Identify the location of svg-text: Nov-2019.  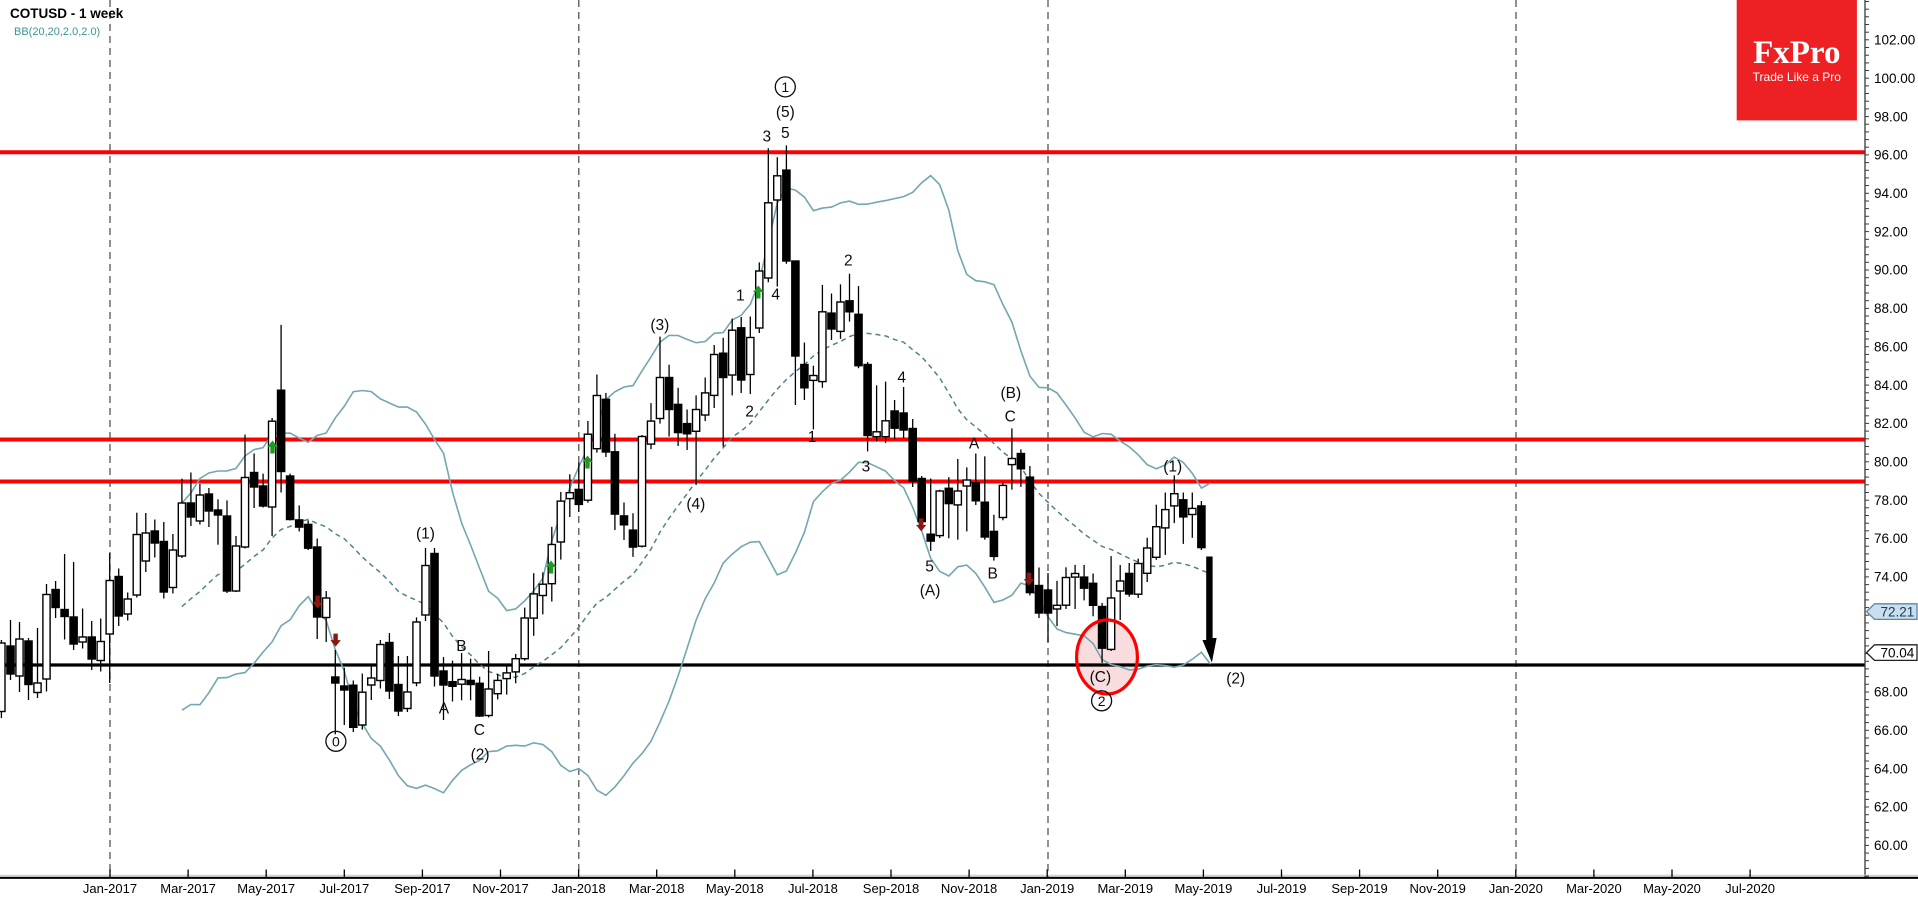
(1438, 888).